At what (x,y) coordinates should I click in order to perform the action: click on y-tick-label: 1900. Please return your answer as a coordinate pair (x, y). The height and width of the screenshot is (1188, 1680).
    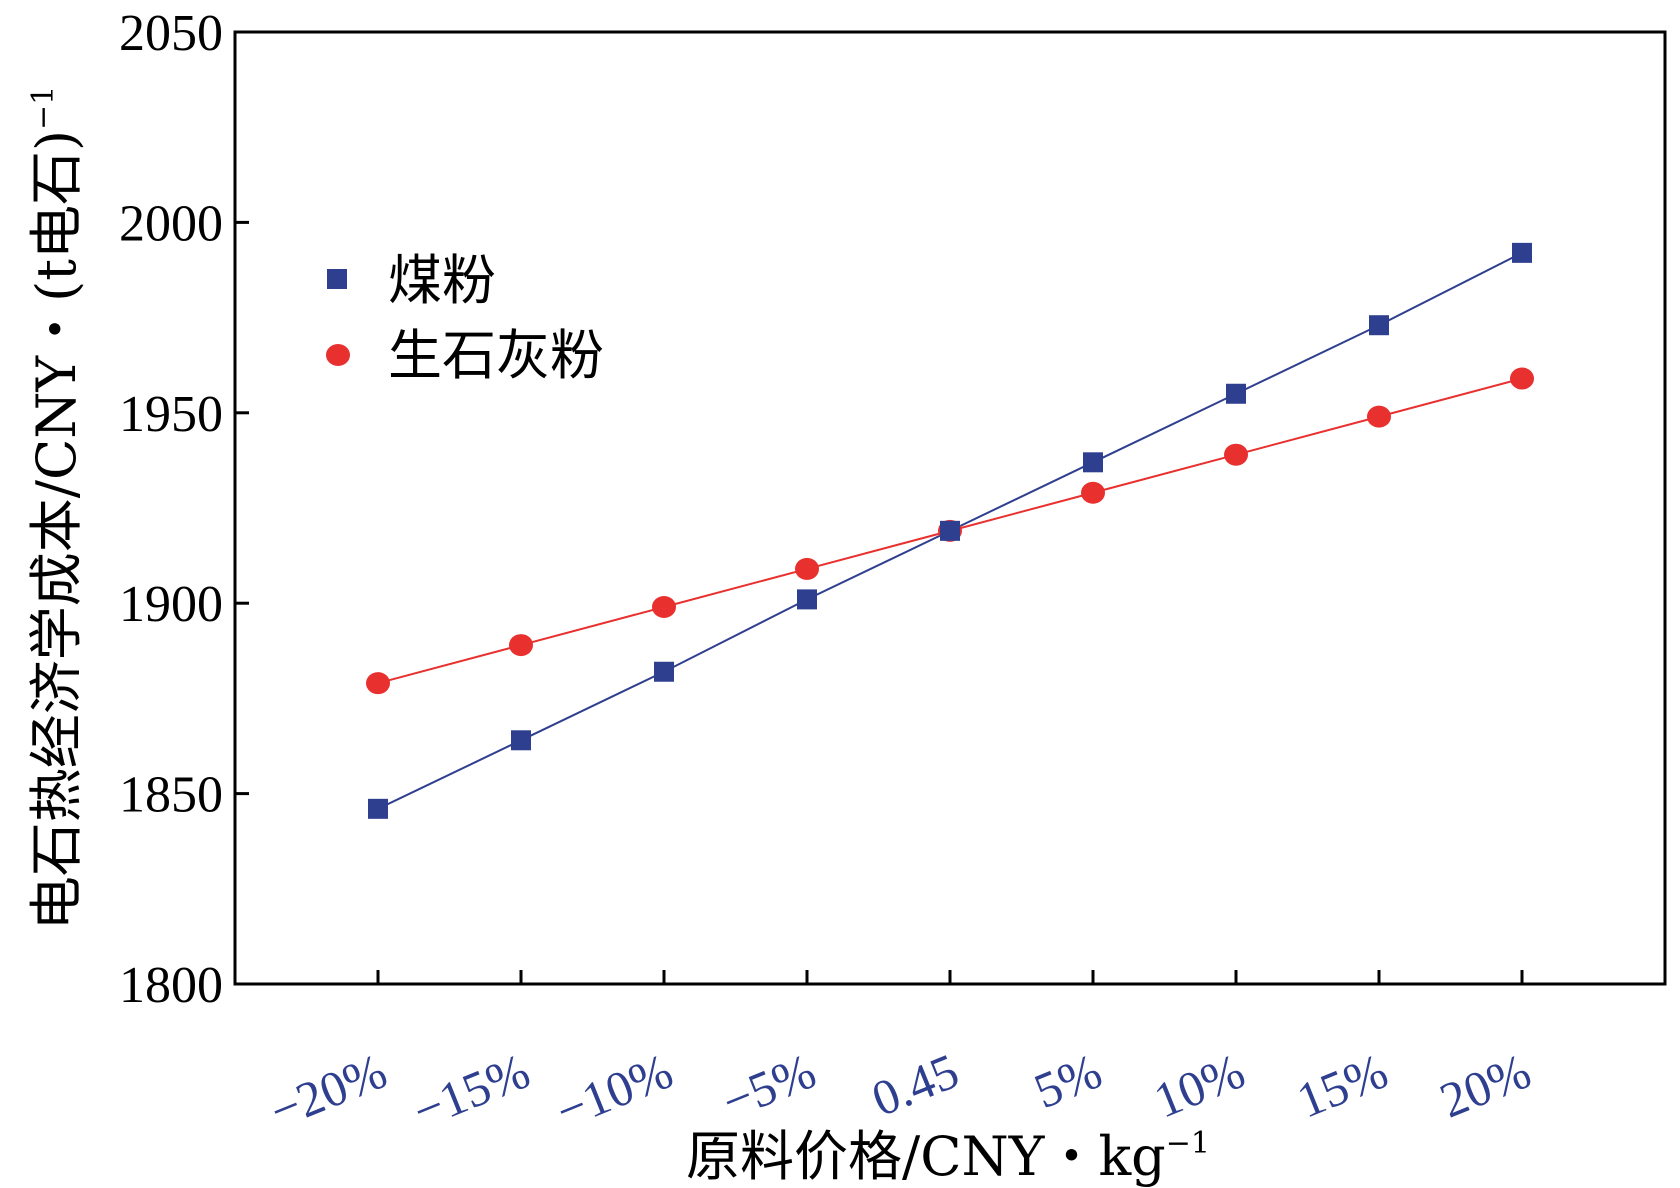
    Looking at the image, I should click on (171, 604).